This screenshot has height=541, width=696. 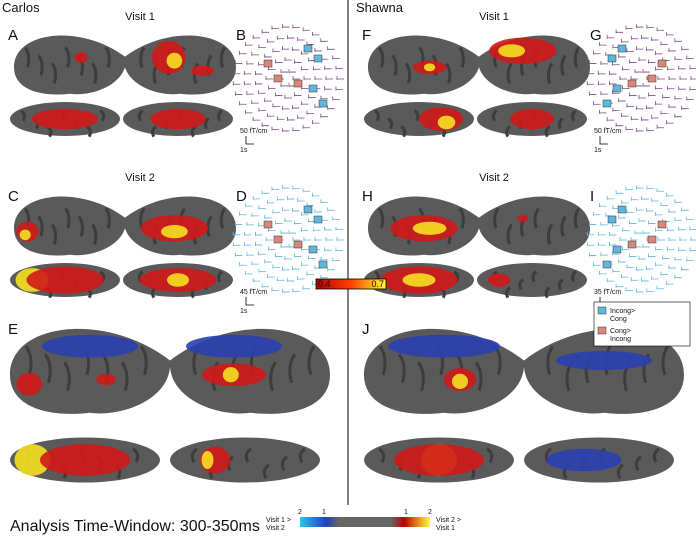 What do you see at coordinates (300, 512) in the screenshot?
I see `difference-tick: 2` at bounding box center [300, 512].